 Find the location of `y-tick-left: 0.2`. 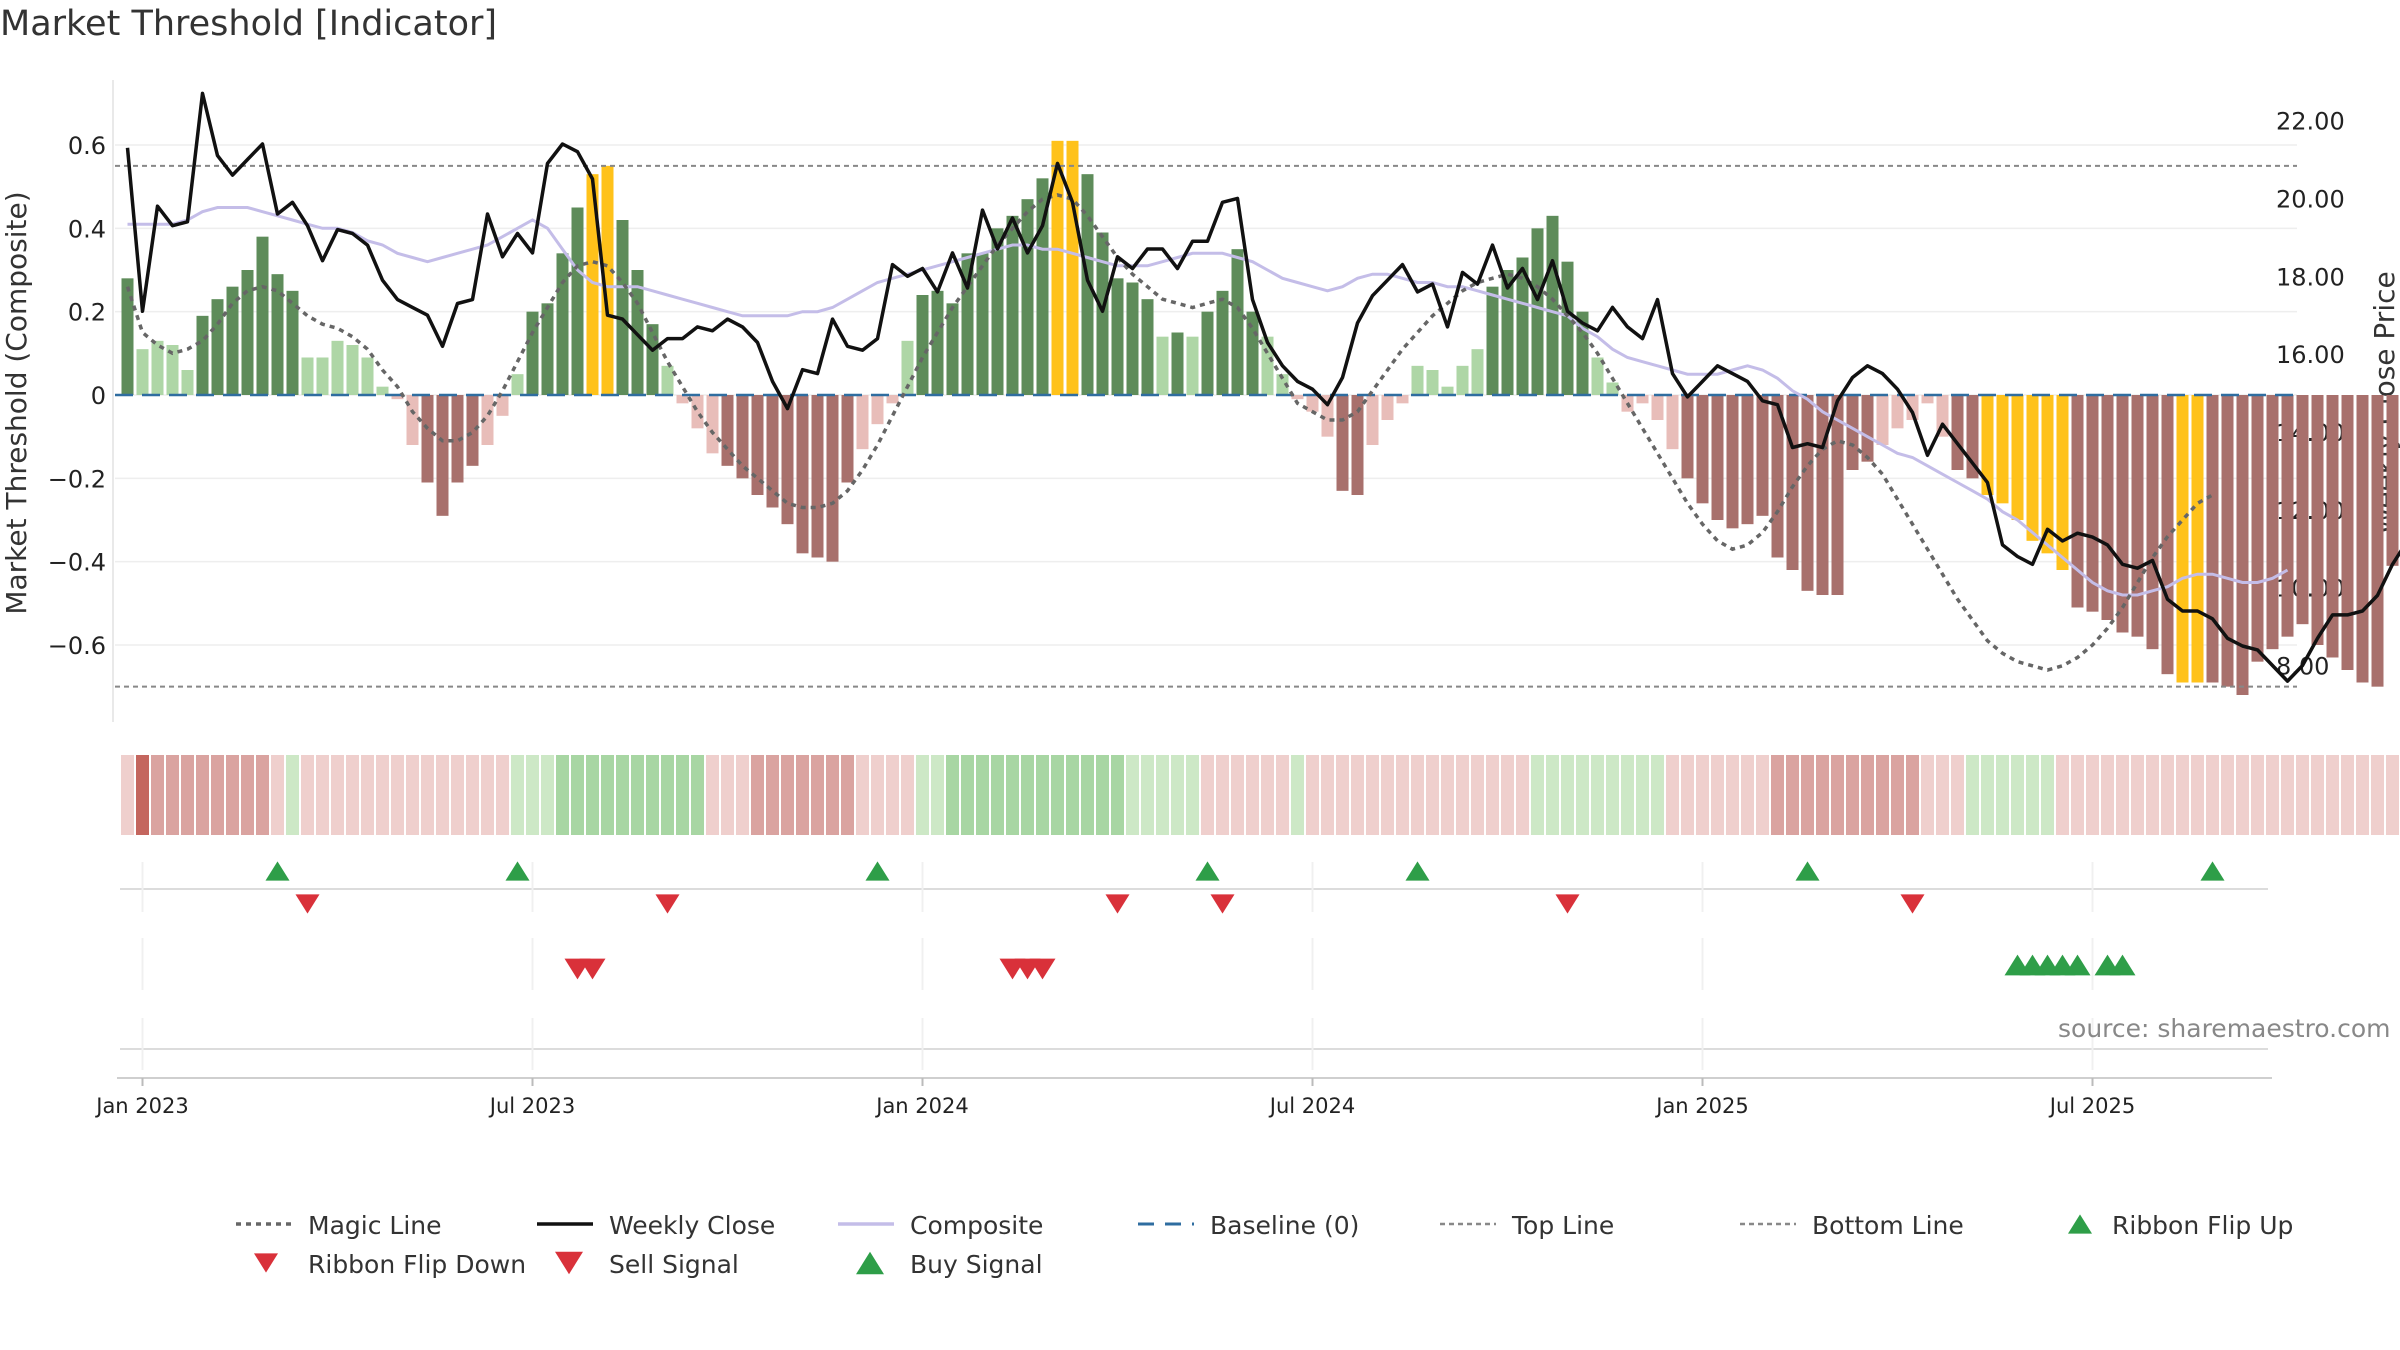

y-tick-left: 0.2 is located at coordinates (87, 313).